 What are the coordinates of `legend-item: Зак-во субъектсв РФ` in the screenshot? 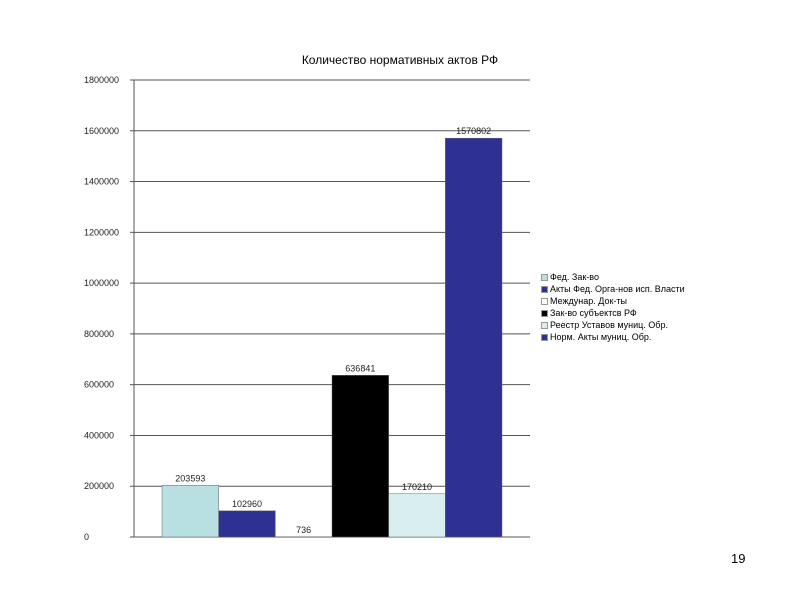 It's located at (613, 313).